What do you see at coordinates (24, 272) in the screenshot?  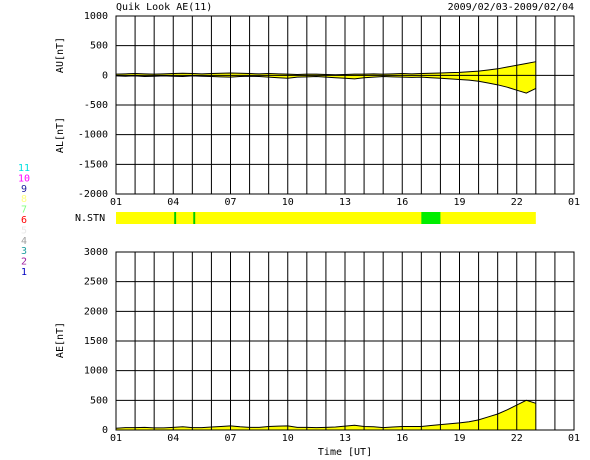 I see `legend-entry: 1` at bounding box center [24, 272].